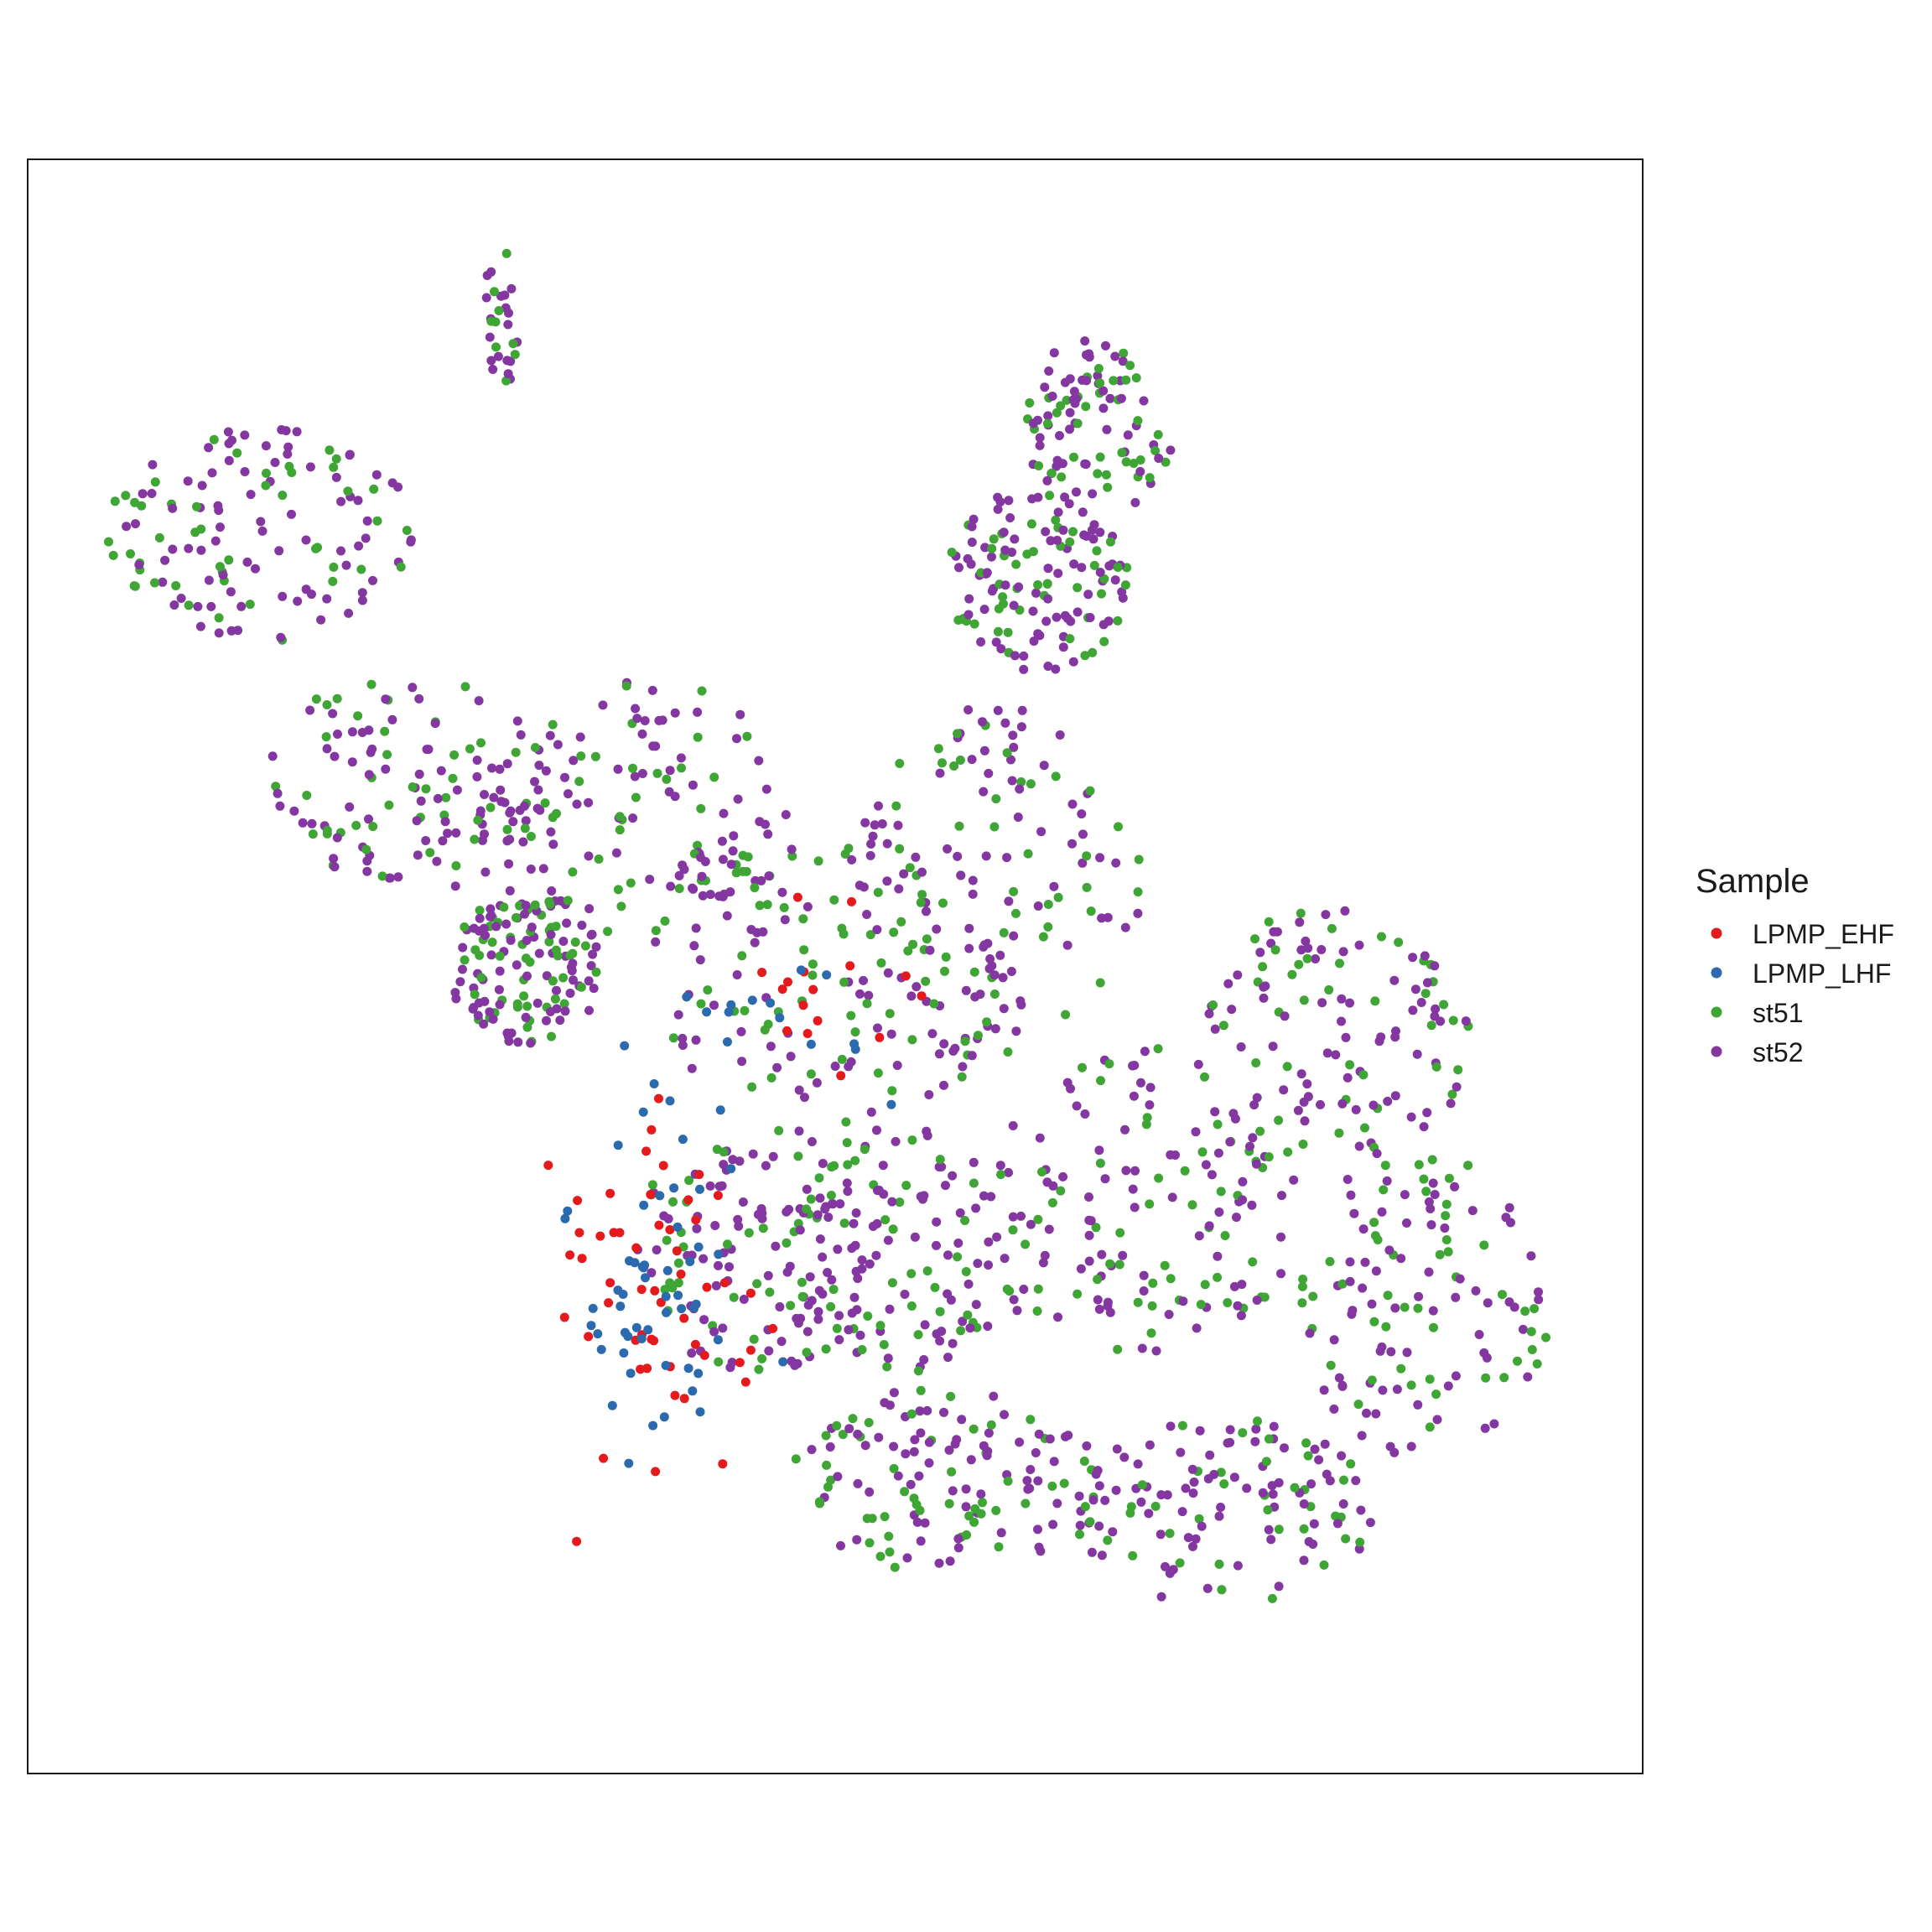 The image size is (1932, 1932). I want to click on legend-key-lpmp-ehf, so click(1716, 933).